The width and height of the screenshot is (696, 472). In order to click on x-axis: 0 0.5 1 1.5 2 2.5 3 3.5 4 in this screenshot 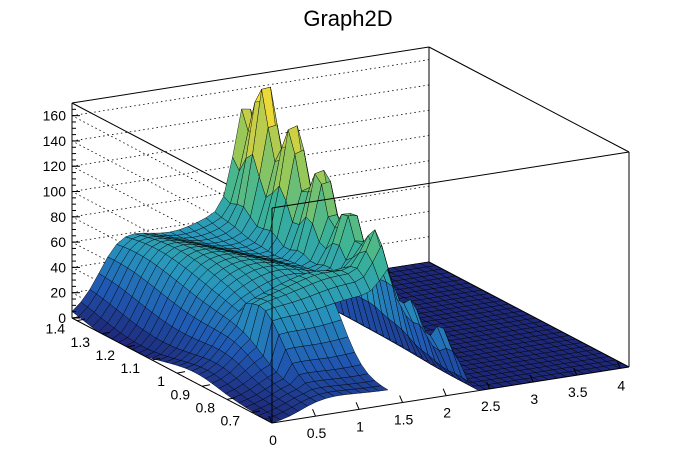, I will do `click(446, 404)`.